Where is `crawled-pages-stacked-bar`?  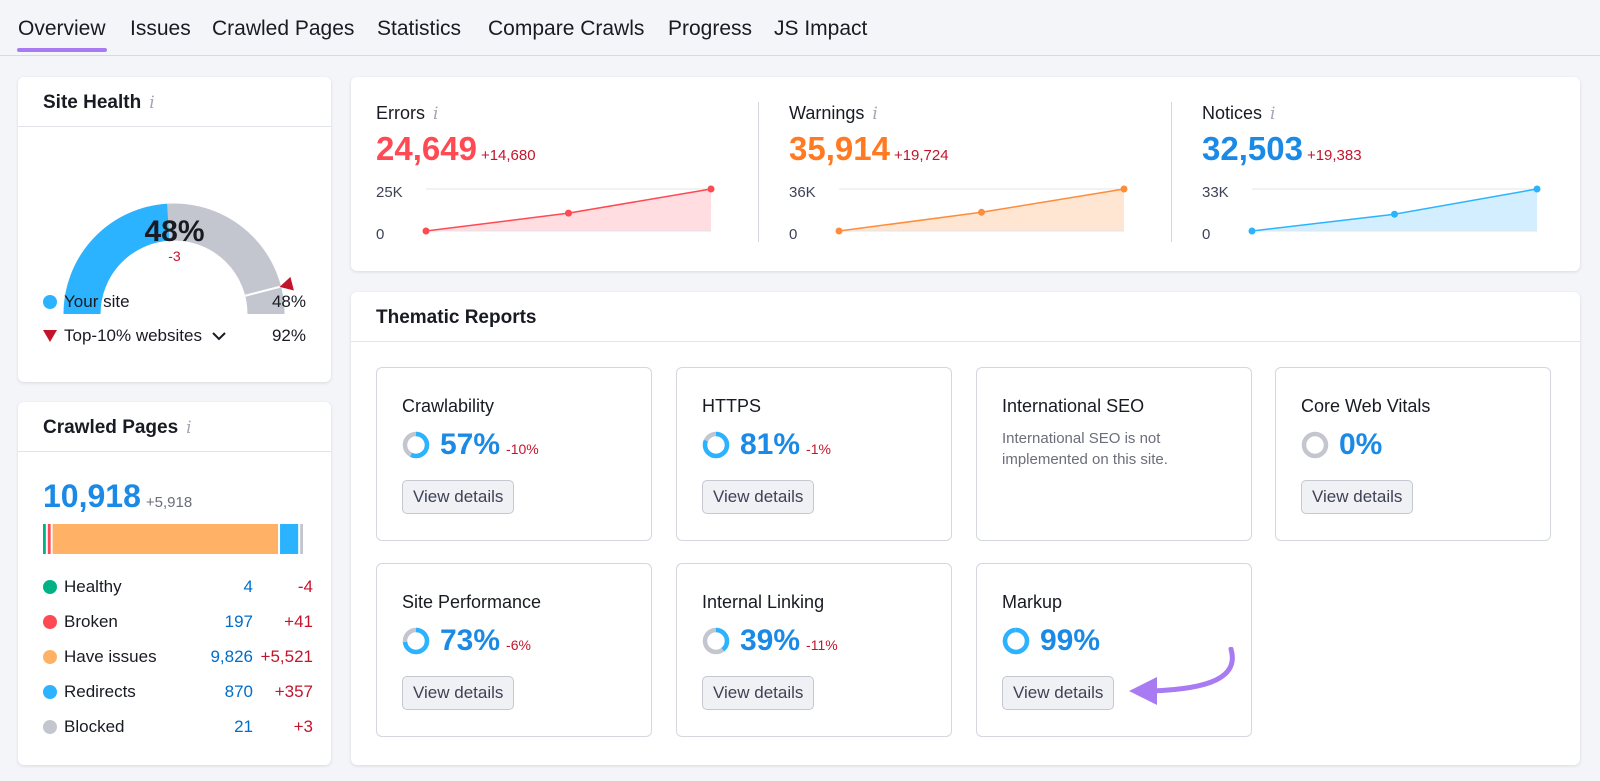 crawled-pages-stacked-bar is located at coordinates (174, 539).